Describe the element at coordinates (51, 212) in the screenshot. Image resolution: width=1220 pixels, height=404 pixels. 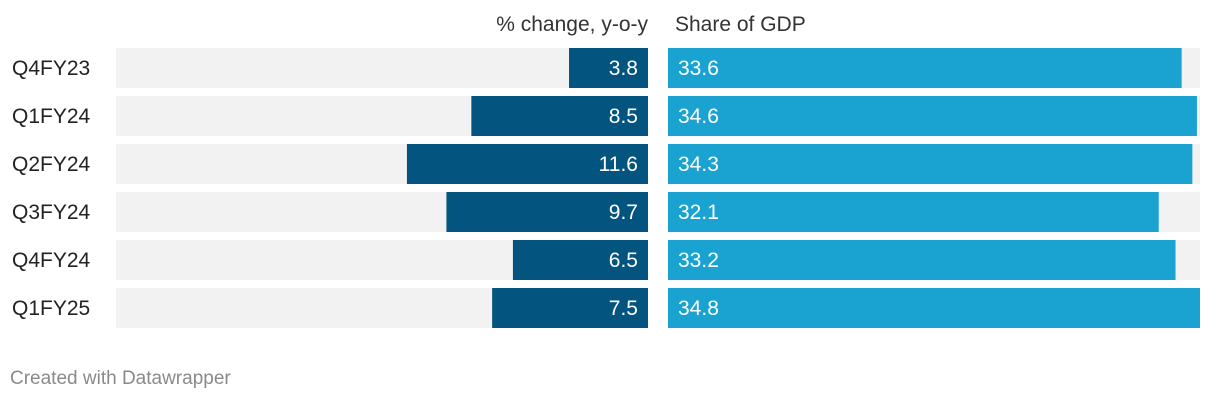
I see `category-label: Q3FY24` at that location.